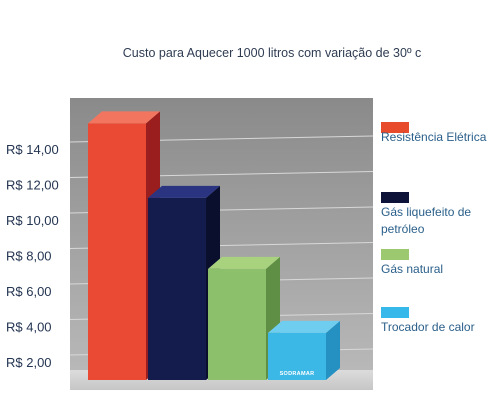 The height and width of the screenshot is (407, 500). What do you see at coordinates (32, 149) in the screenshot?
I see `y-tick-label: R$ 14,00` at bounding box center [32, 149].